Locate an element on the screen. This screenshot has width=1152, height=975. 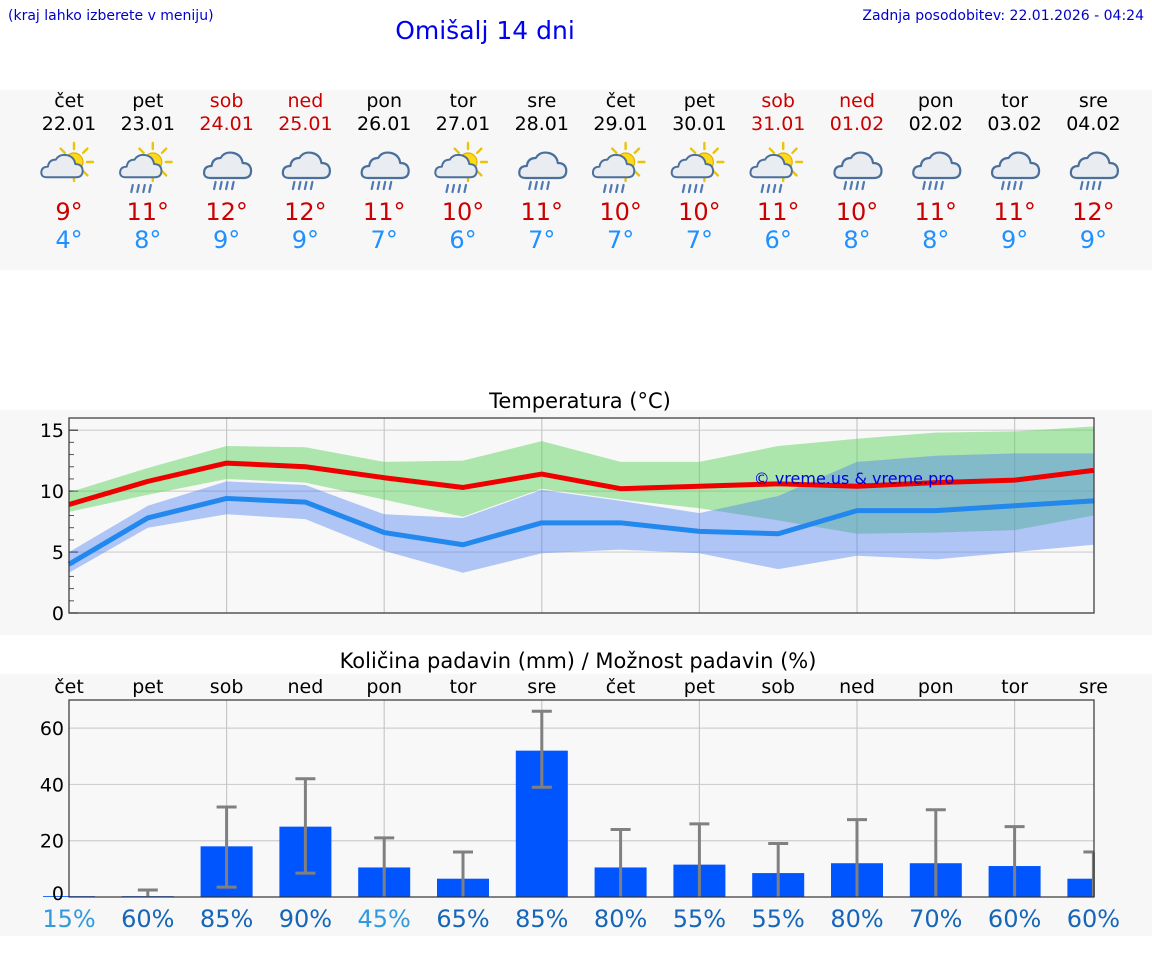
page-title: Omišalj 14 dni is located at coordinates (485, 30).